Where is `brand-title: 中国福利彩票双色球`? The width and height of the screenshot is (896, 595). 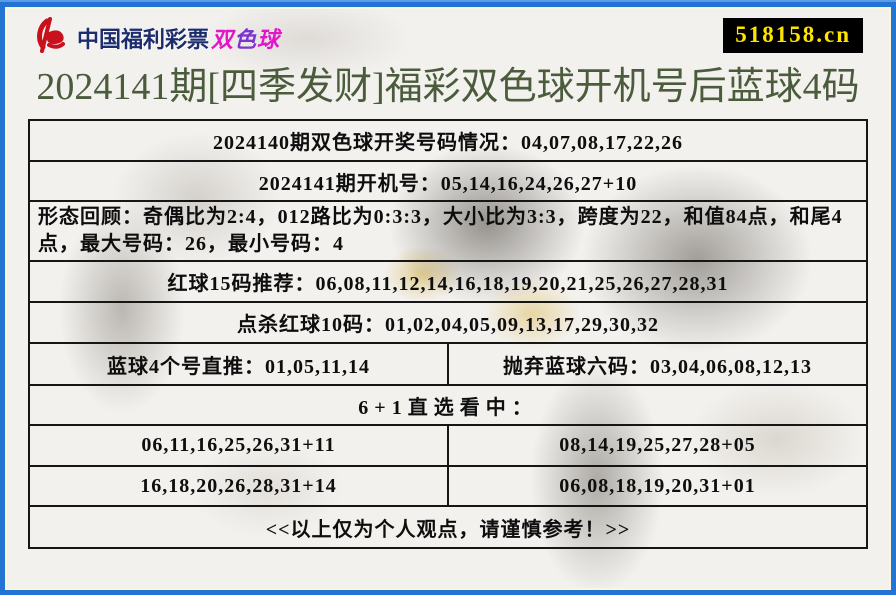
brand-title: 中国福利彩票双色球 is located at coordinates (178, 38).